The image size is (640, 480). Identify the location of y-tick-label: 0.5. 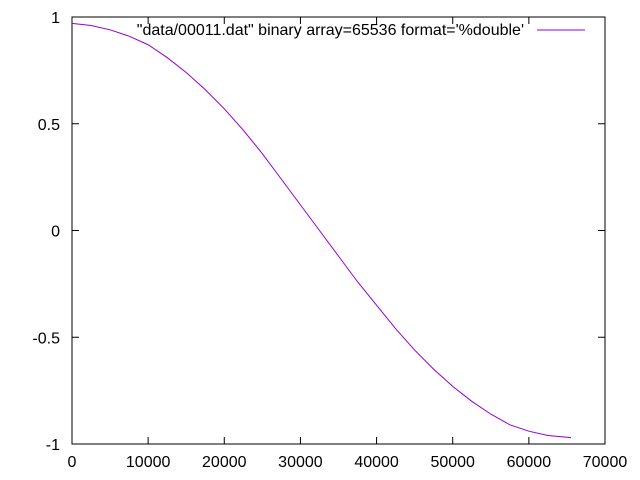
(49, 125).